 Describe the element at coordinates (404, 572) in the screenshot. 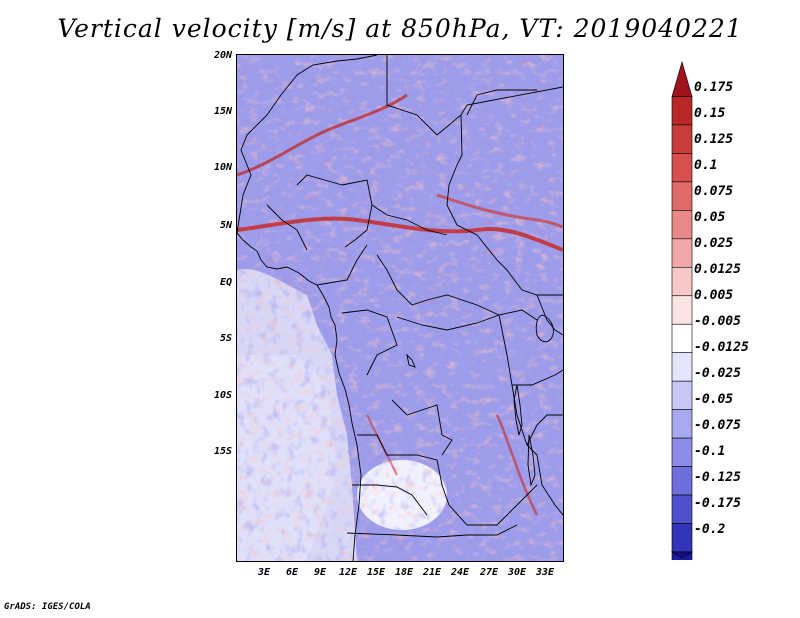

I see `lon-label-18e: 18E` at that location.